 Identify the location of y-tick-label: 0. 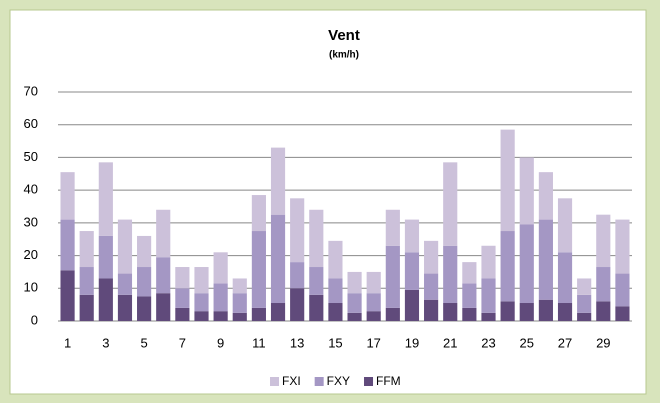
(34, 319).